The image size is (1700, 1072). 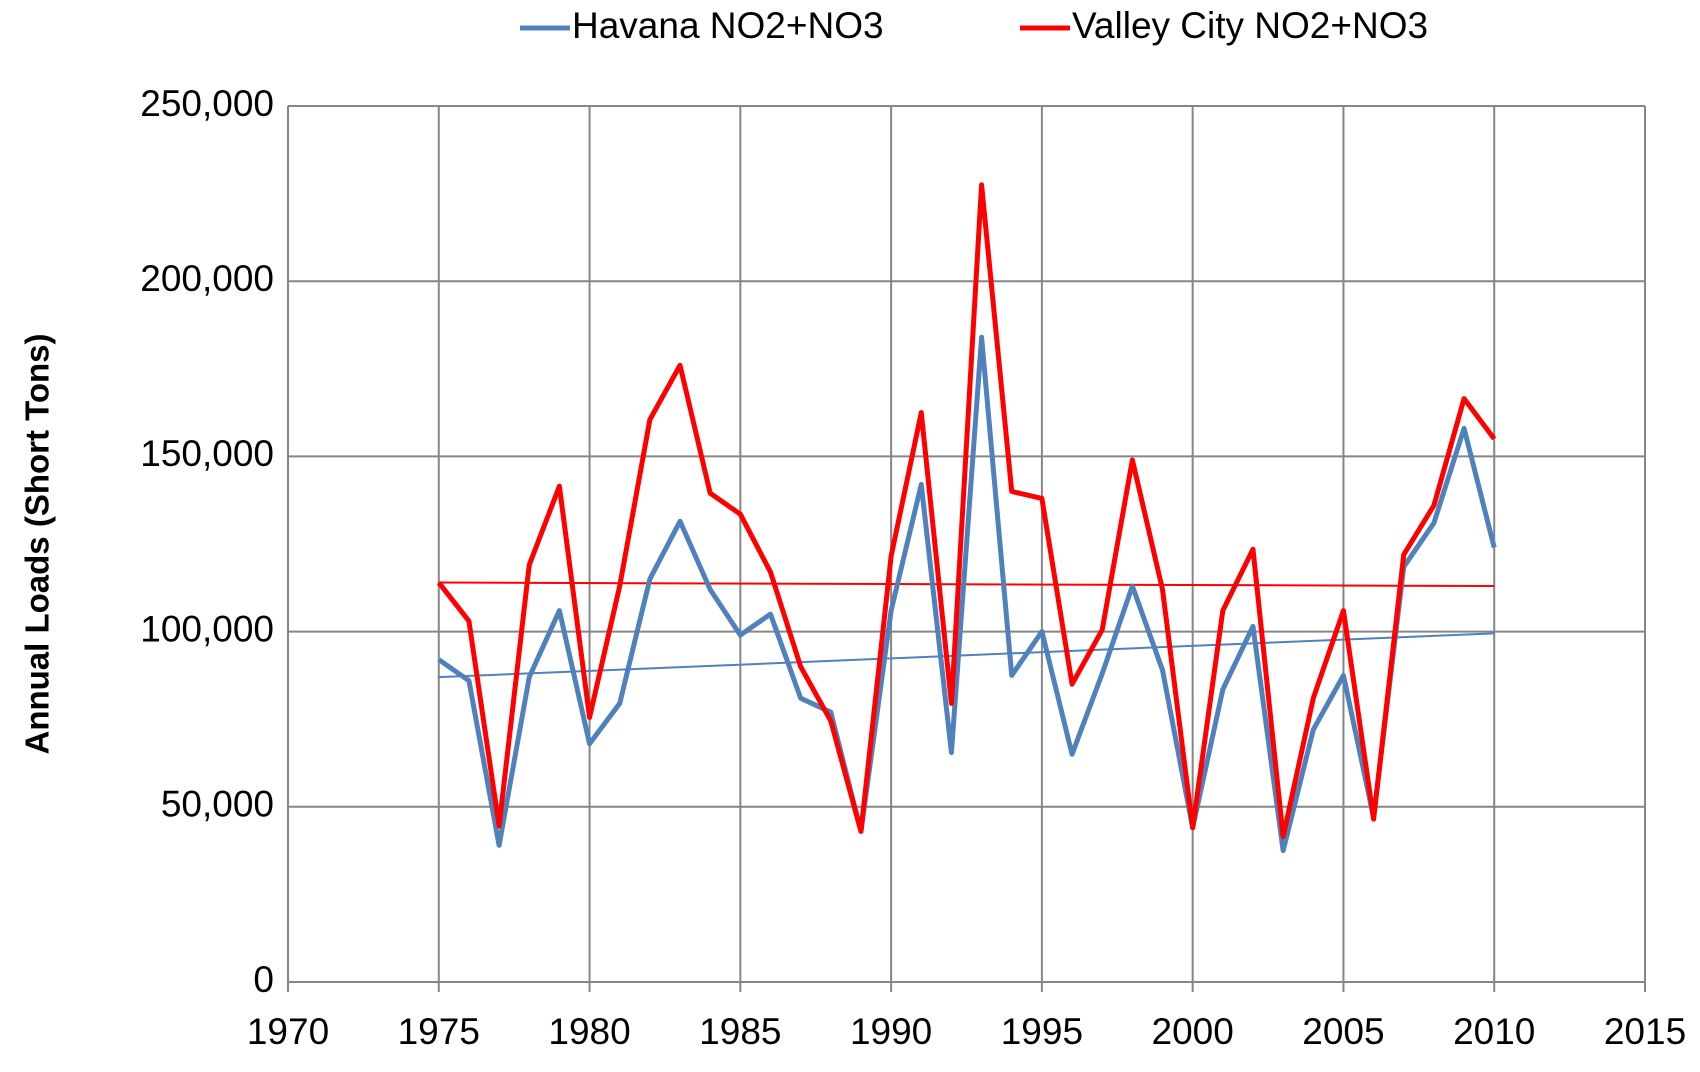 I want to click on x-tick-label: 1995, so click(x=1042, y=1031).